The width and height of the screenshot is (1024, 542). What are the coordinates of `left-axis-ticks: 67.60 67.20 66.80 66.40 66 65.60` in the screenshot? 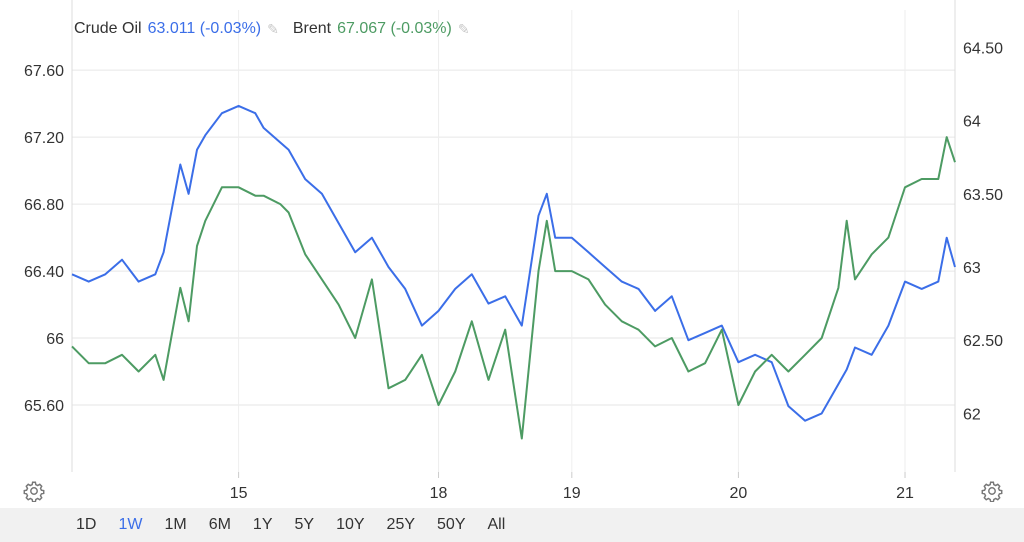 It's located at (44, 239).